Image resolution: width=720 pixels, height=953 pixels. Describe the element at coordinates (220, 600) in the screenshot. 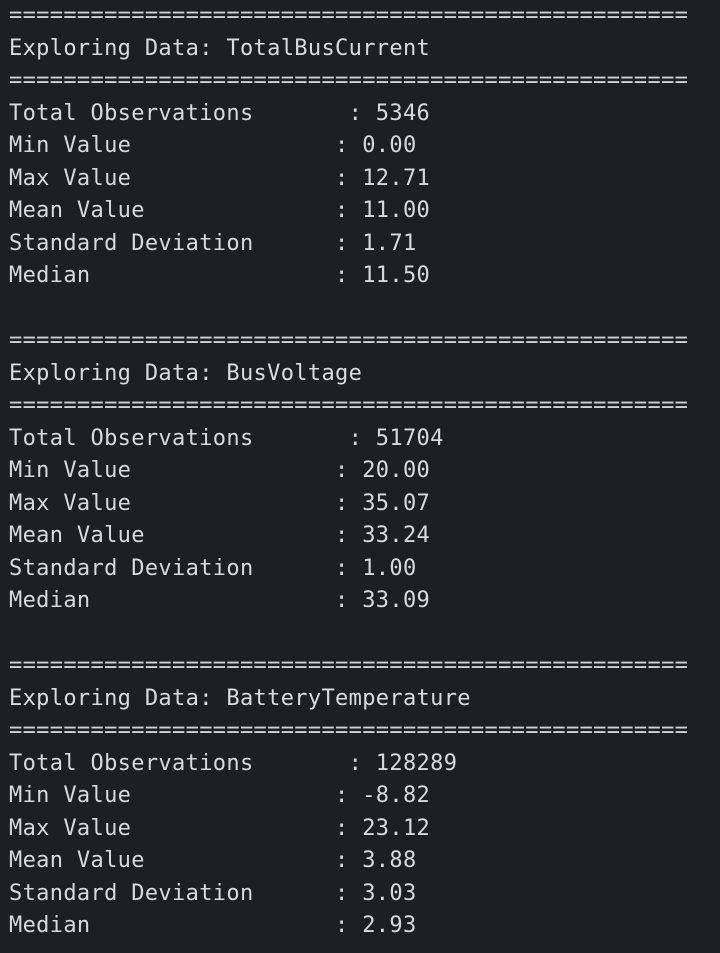

I see `stat-median: Median : 33.09` at that location.